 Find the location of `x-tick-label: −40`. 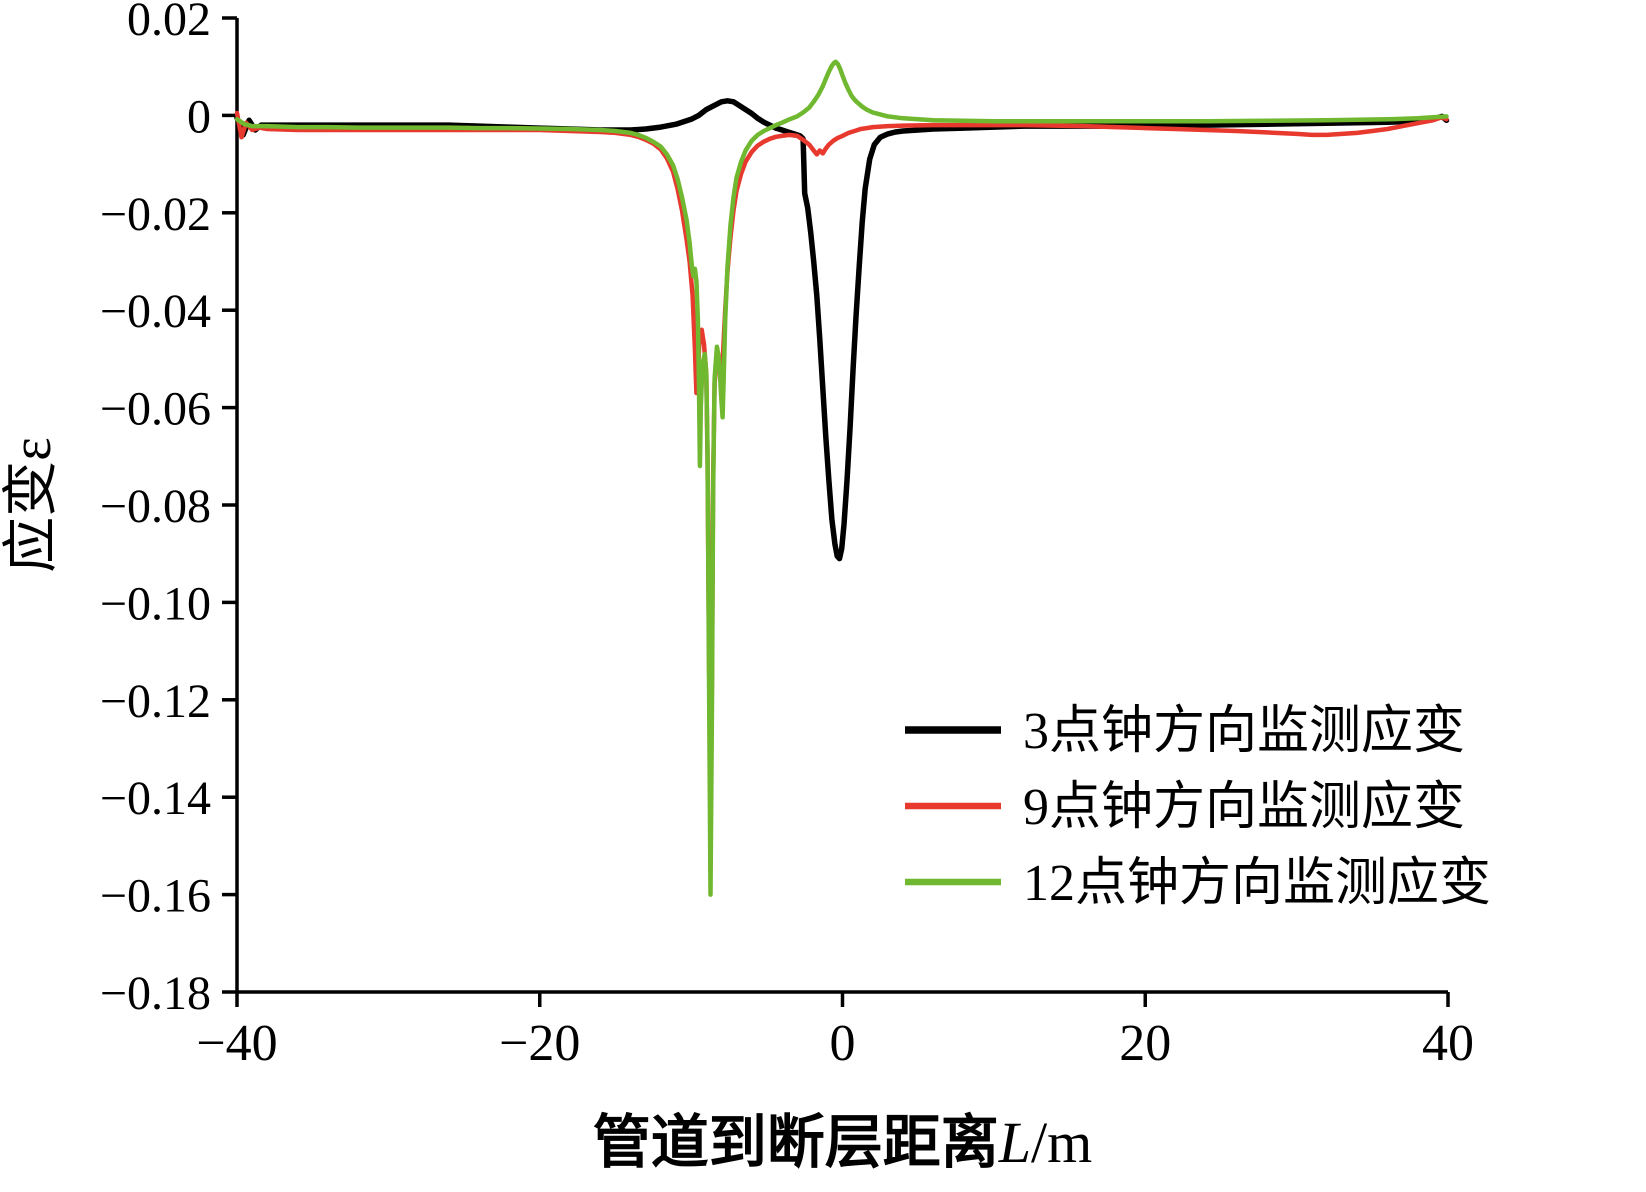

x-tick-label: −40 is located at coordinates (236, 1043).